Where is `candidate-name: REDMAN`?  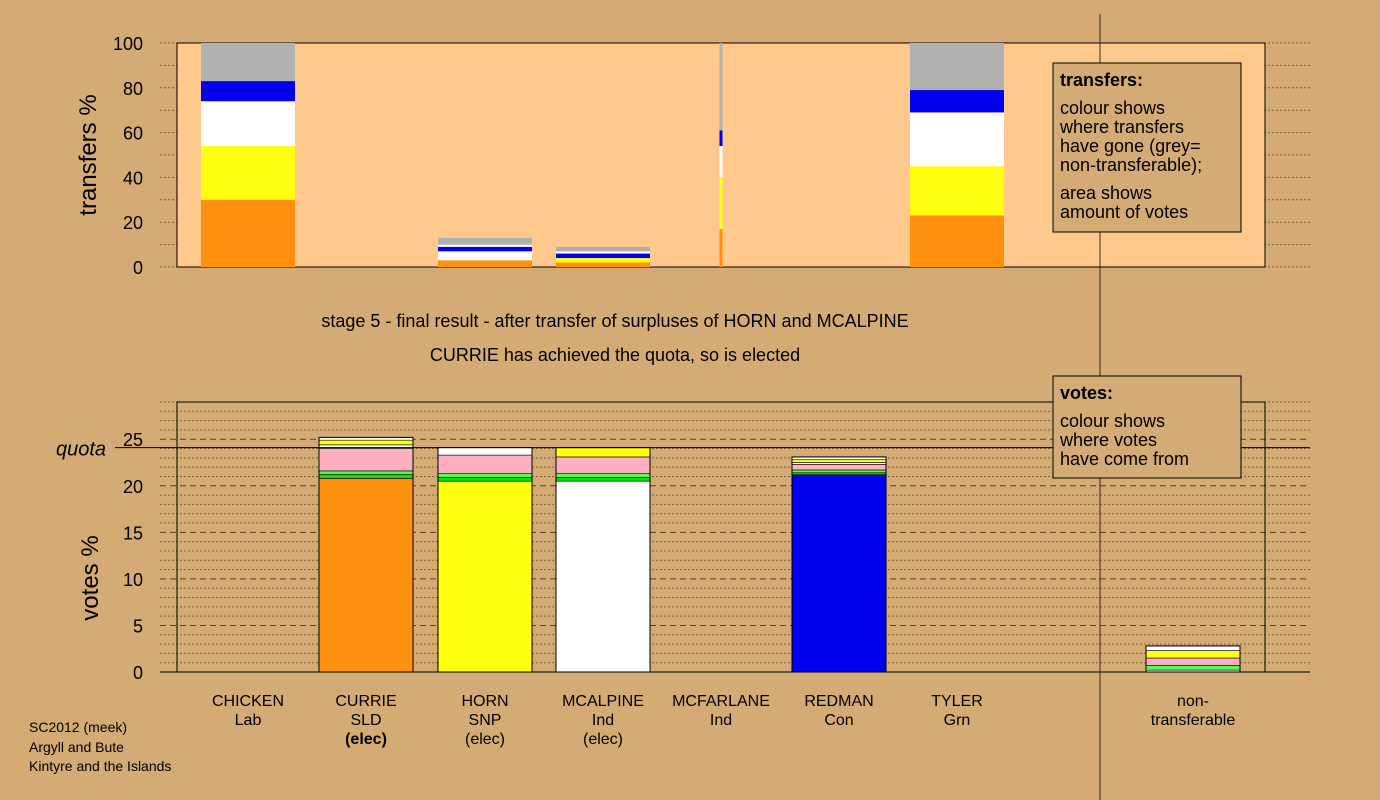
candidate-name: REDMAN is located at coordinates (838, 701).